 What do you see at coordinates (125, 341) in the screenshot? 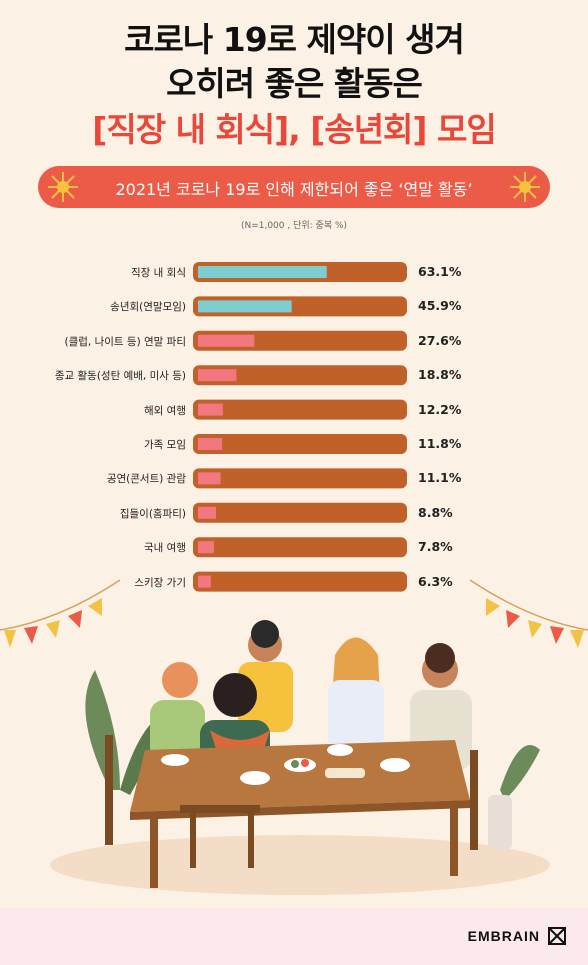
I see `category-label: (클럽, 나이트 등) 연말 파티` at bounding box center [125, 341].